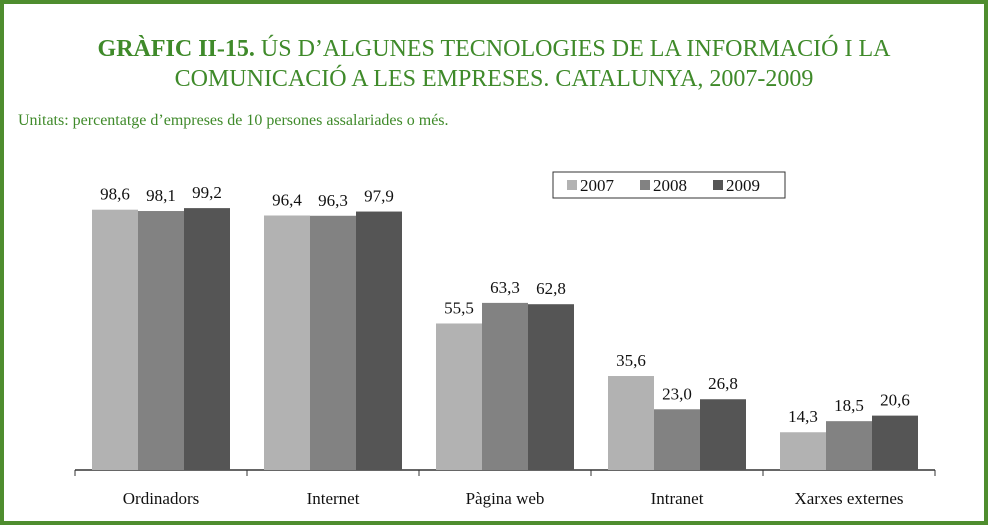 This screenshot has width=988, height=525. What do you see at coordinates (161, 498) in the screenshot?
I see `x-tick-label: Ordinadors` at bounding box center [161, 498].